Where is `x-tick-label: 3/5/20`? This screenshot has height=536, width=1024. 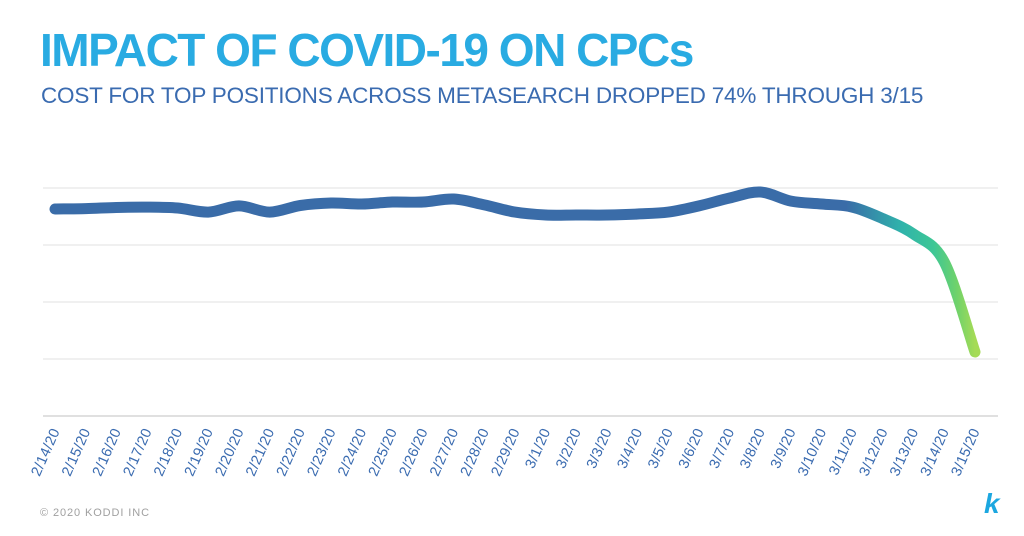 x-tick-label: 3/5/20 is located at coordinates (661, 448).